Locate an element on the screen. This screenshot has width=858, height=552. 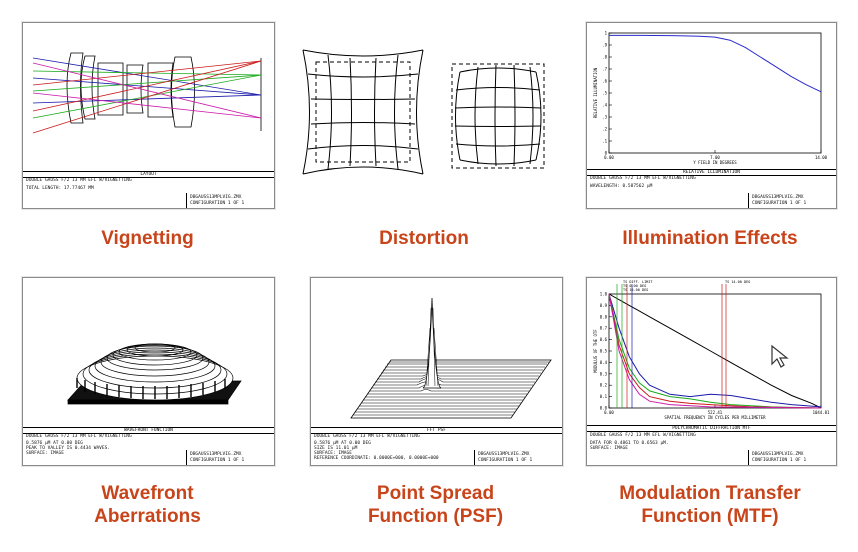
distortion-grids is located at coordinates (423, 112).